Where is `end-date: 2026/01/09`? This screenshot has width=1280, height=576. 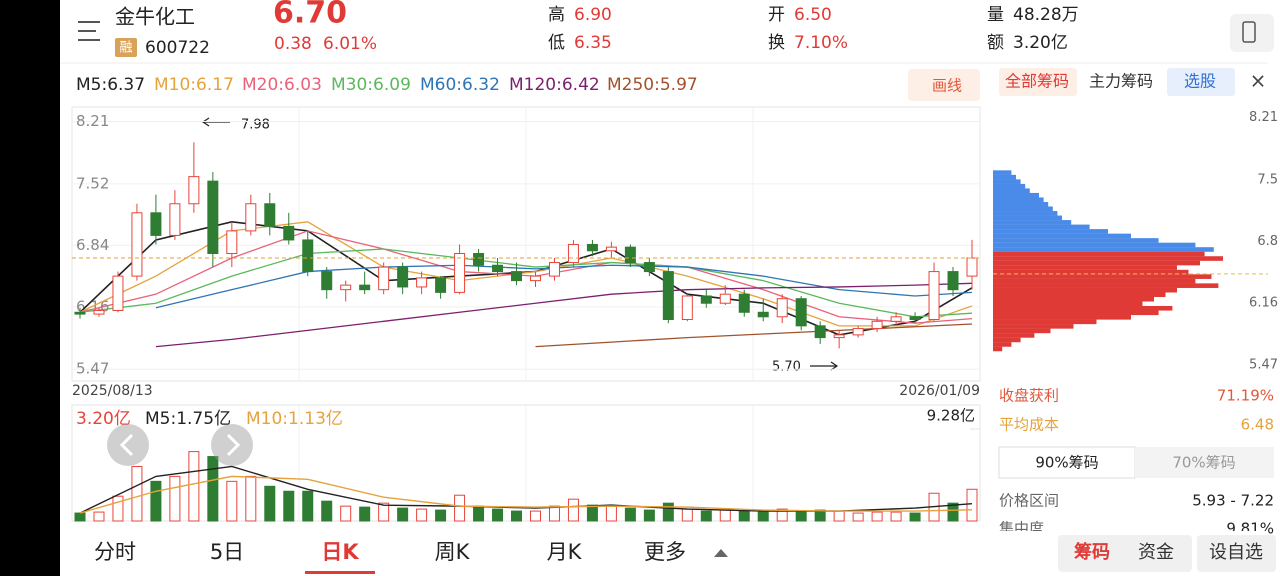 end-date: 2026/01/09 is located at coordinates (939, 391).